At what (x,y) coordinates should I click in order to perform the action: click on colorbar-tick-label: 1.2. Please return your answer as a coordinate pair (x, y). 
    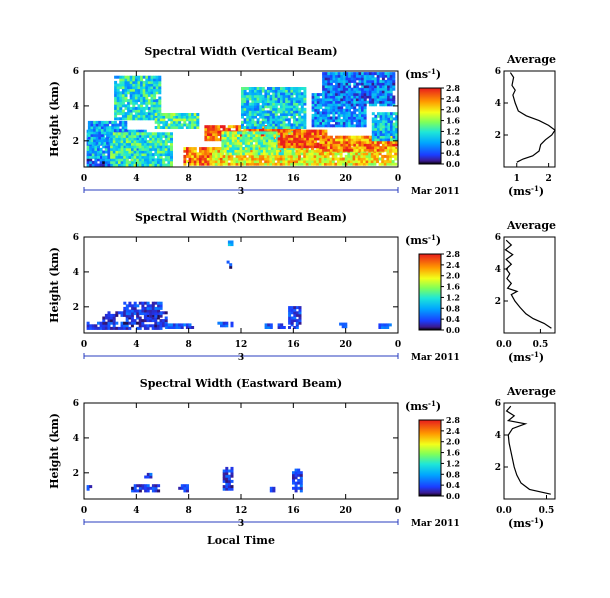
    Looking at the image, I should click on (453, 131).